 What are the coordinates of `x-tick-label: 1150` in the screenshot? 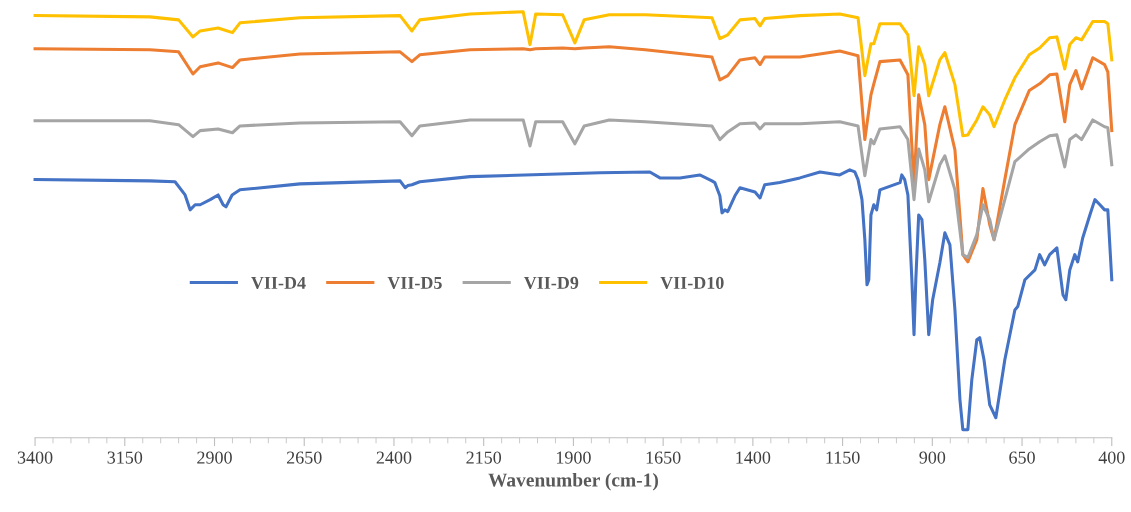 It's located at (843, 457).